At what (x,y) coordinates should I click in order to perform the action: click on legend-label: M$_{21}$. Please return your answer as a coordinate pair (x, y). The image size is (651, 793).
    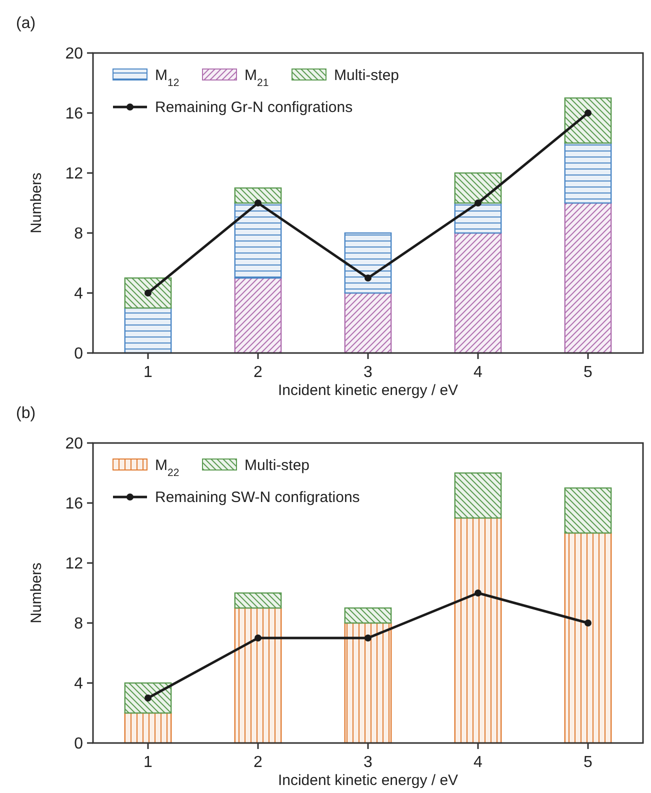
    Looking at the image, I should click on (256, 78).